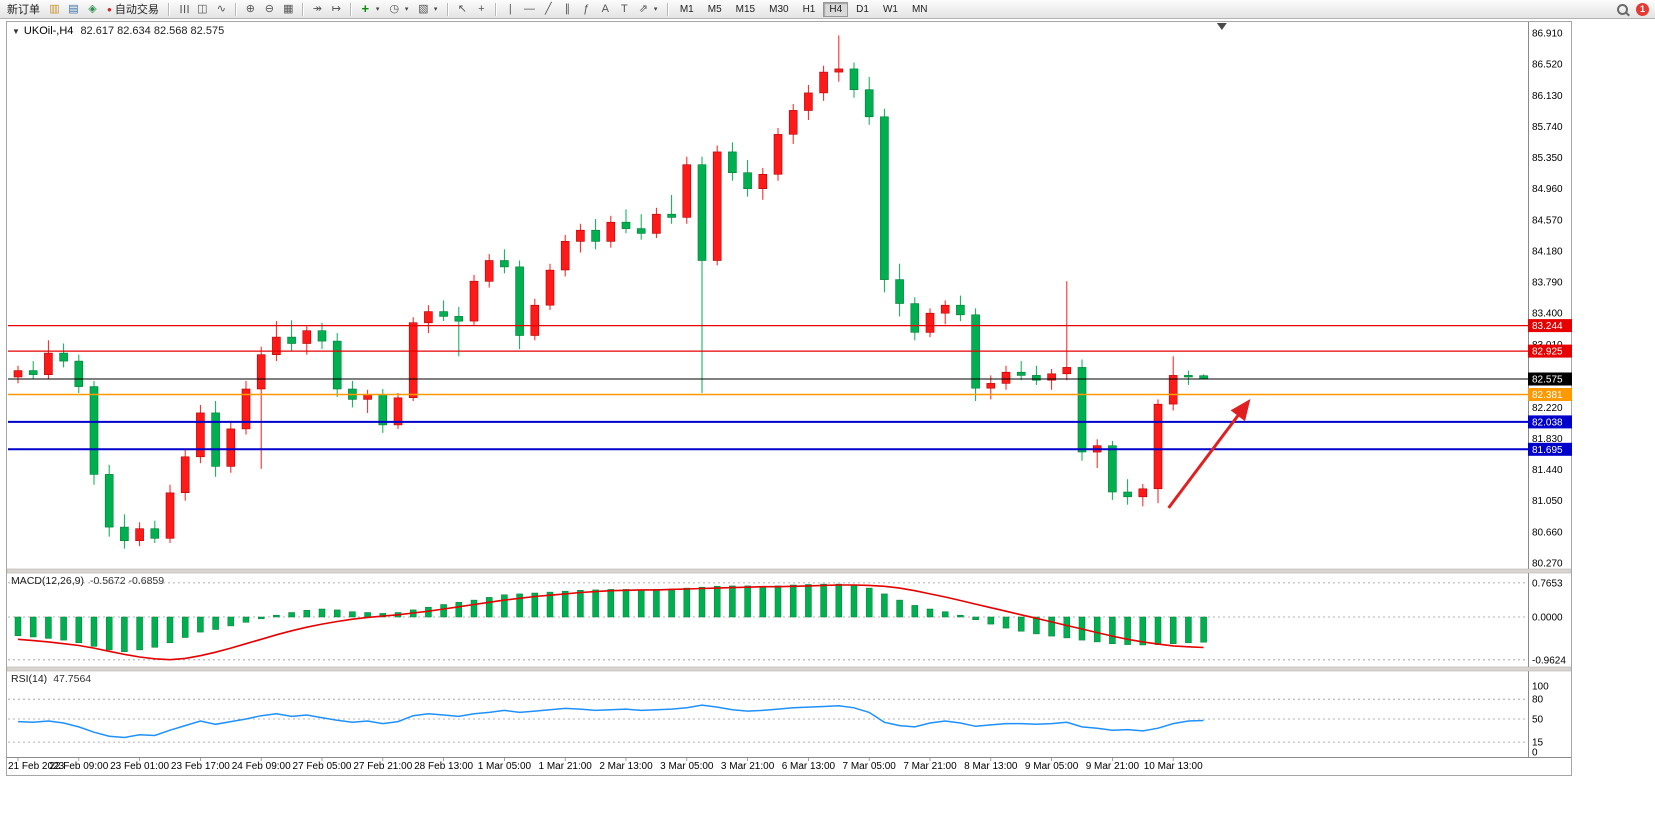  What do you see at coordinates (1547, 501) in the screenshot?
I see `svg-text: 81.050` at bounding box center [1547, 501].